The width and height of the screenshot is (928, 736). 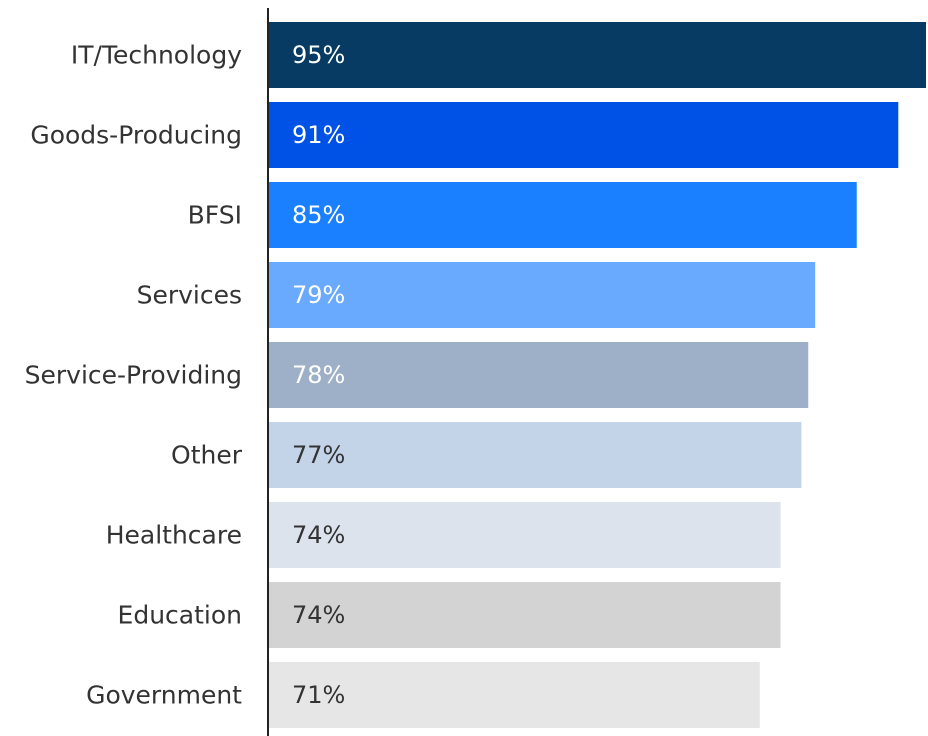 What do you see at coordinates (164, 695) in the screenshot?
I see `category-label-8: Government` at bounding box center [164, 695].